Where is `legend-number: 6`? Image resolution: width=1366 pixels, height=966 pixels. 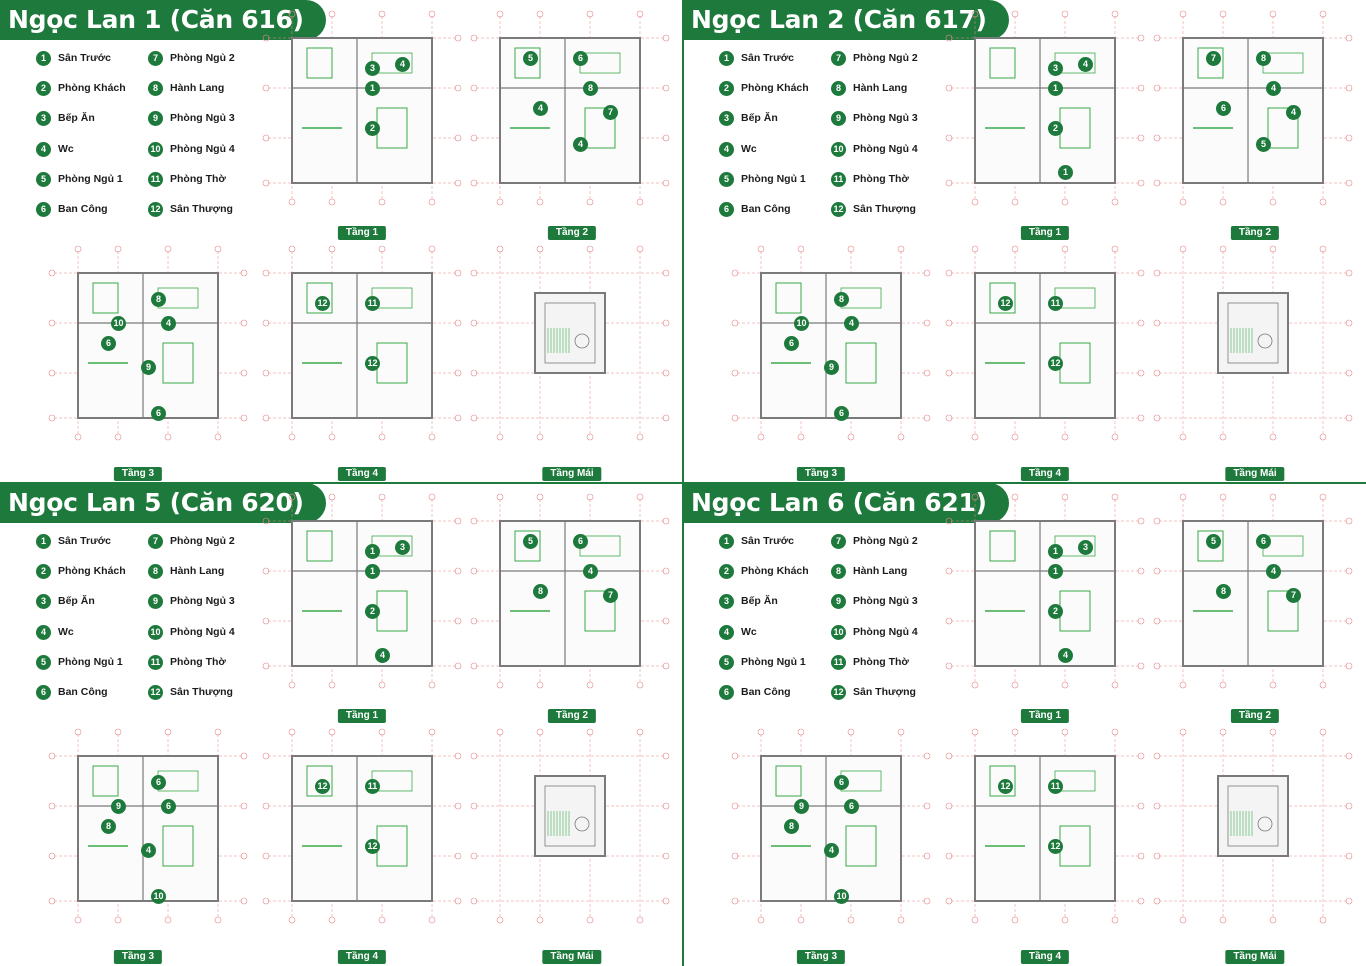
legend-number: 6 is located at coordinates (43, 692).